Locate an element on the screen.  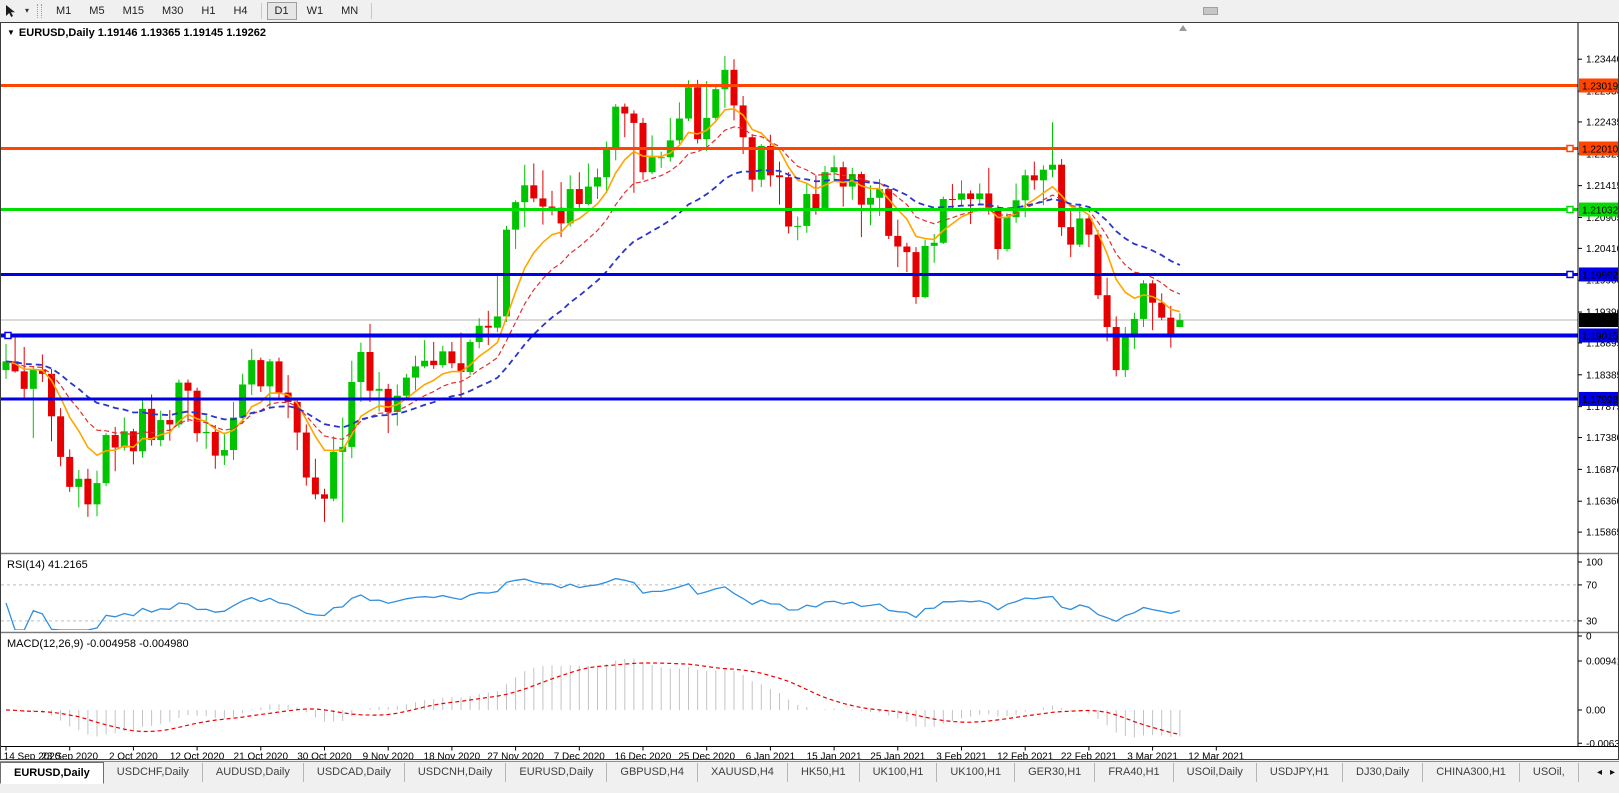
timeframe-button-h1: H1 is located at coordinates (208, 10).